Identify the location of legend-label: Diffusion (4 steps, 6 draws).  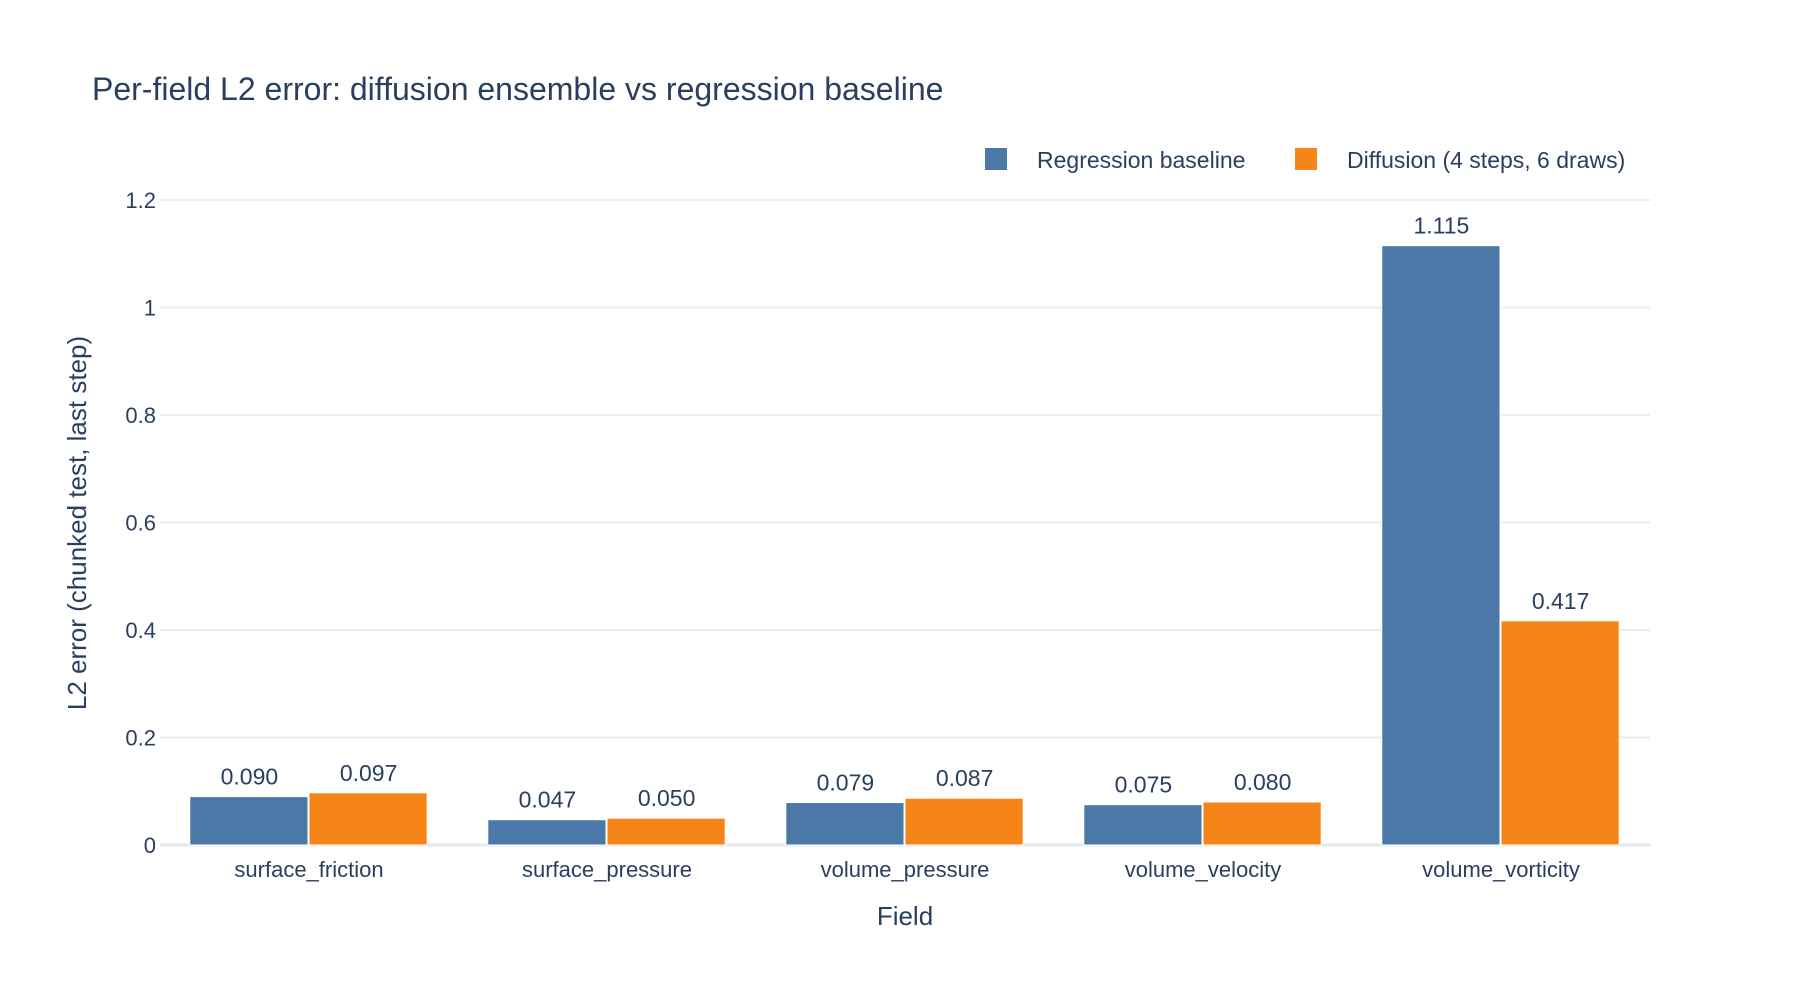
(1486, 160).